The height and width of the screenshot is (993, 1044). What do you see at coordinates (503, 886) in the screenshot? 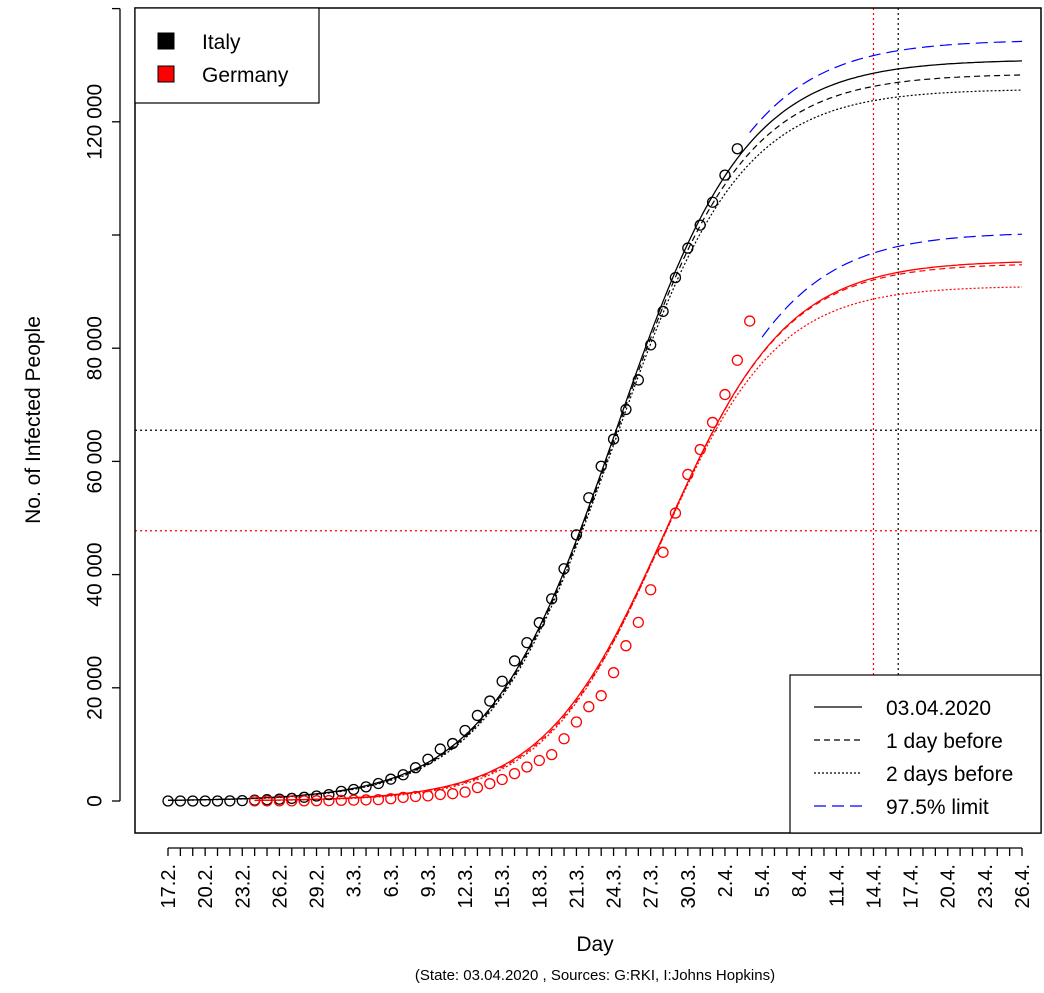
I see `x-tick-label: 15.3.` at bounding box center [503, 886].